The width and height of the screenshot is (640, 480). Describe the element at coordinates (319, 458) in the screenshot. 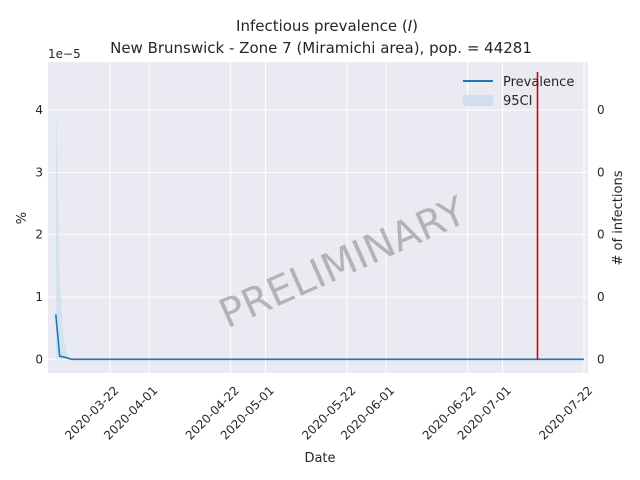

I see `x-axis-label: Date` at that location.